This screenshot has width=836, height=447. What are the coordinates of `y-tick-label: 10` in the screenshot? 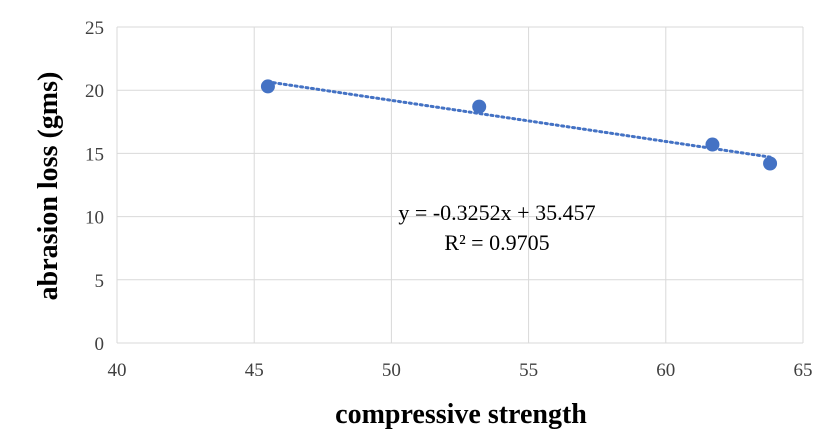 It's located at (94, 218).